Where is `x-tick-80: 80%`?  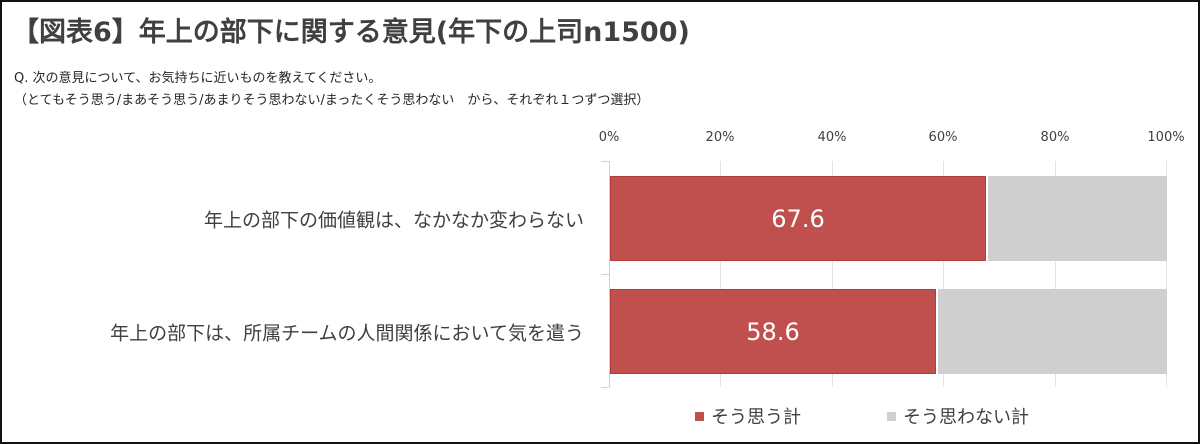 x-tick-80: 80% is located at coordinates (1055, 137).